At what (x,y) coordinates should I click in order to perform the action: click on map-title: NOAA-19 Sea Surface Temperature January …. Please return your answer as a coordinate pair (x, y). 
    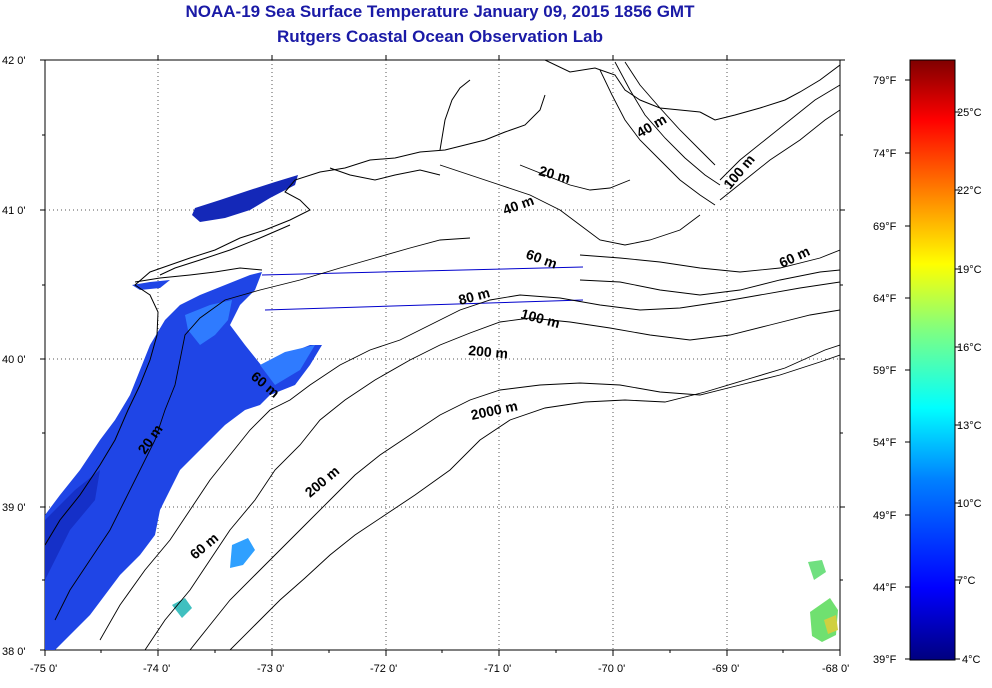
    Looking at the image, I should click on (440, 11).